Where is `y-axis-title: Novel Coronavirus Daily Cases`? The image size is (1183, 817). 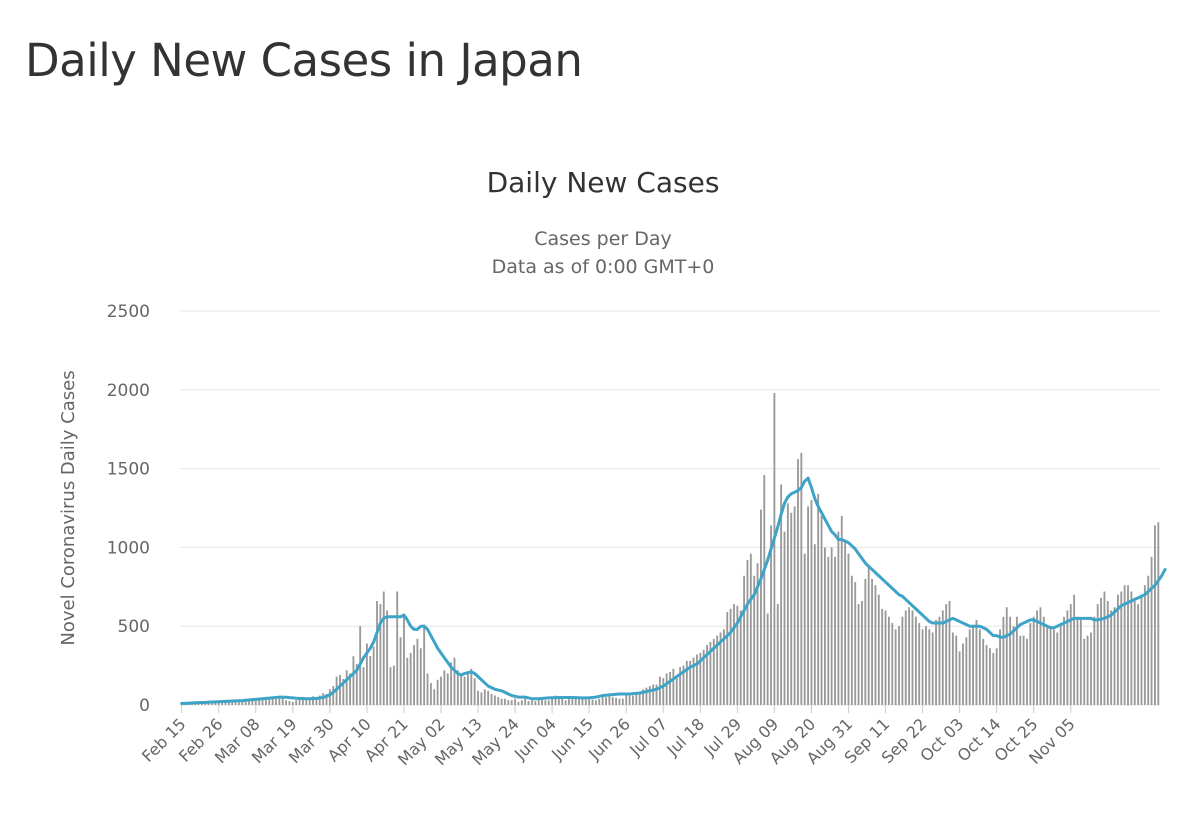
y-axis-title: Novel Coronavirus Daily Cases is located at coordinates (68, 507).